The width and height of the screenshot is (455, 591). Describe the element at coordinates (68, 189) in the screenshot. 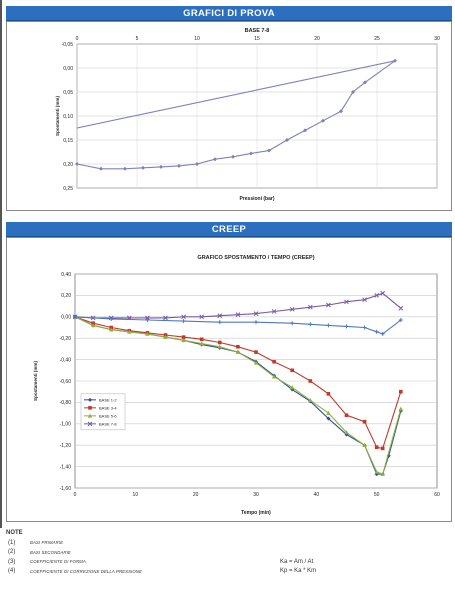

I see `y-tick-label: 0,25` at that location.